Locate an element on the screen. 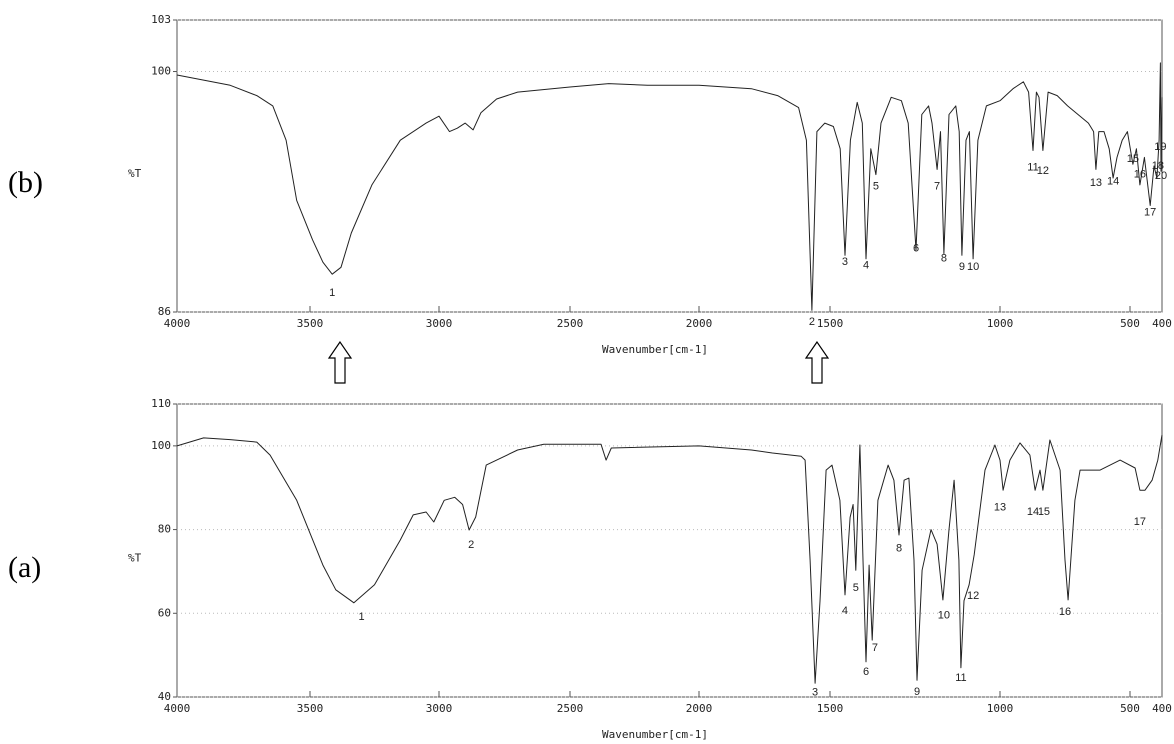 The width and height of the screenshot is (1174, 744). panel-label: (b) is located at coordinates (25, 182).